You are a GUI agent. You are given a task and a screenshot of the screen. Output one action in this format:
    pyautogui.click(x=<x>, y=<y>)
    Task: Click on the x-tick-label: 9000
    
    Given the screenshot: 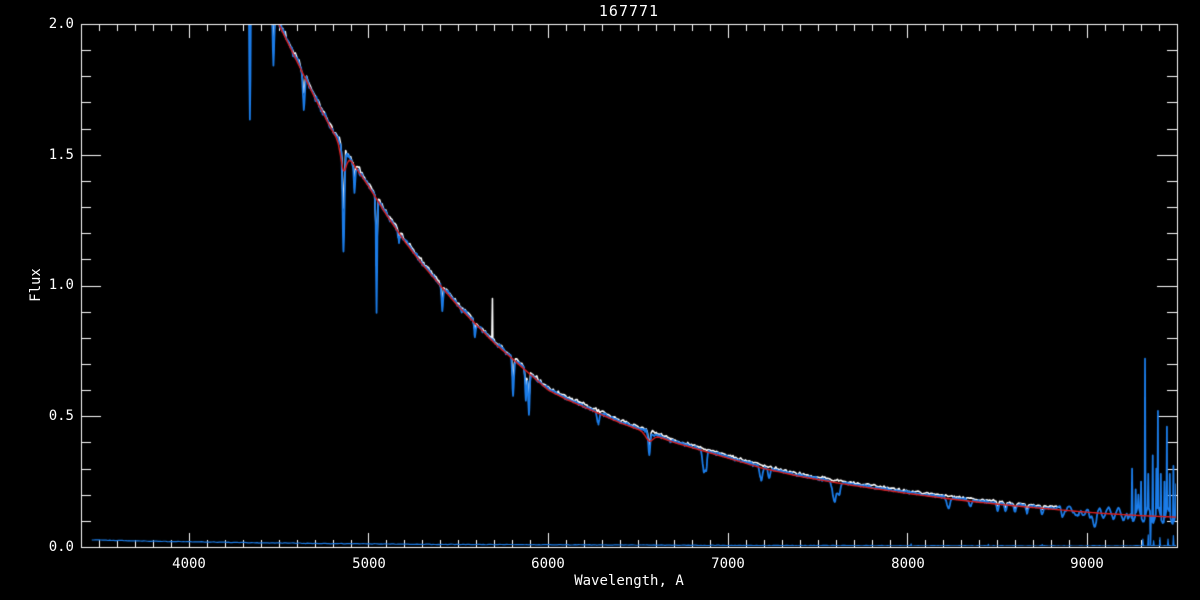 What is the action you would take?
    pyautogui.click(x=1087, y=564)
    